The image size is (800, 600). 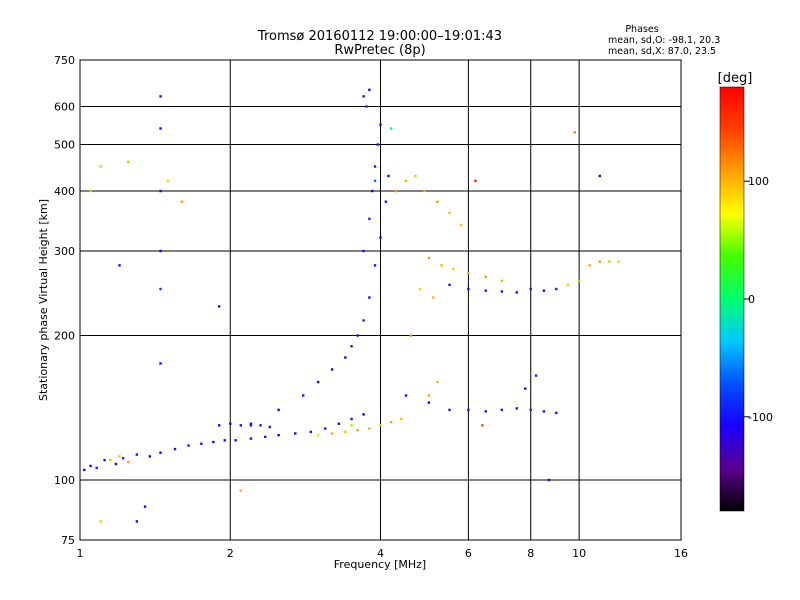 I want to click on x-tick-label: 1, so click(x=80, y=553).